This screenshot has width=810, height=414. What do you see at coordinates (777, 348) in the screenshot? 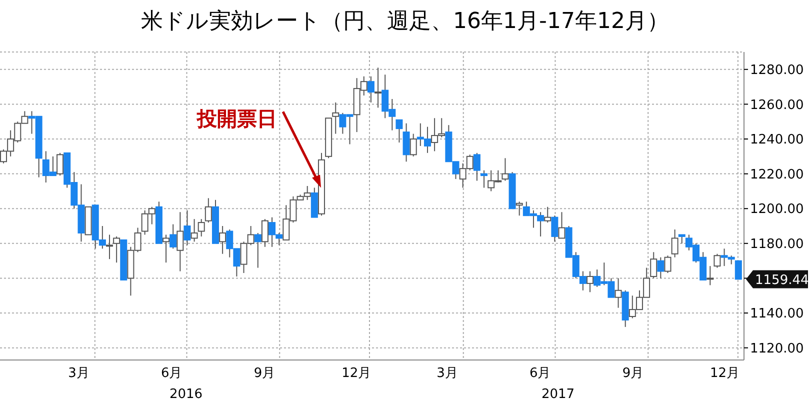
I see `y-tick-label: 1120.00` at bounding box center [777, 348].